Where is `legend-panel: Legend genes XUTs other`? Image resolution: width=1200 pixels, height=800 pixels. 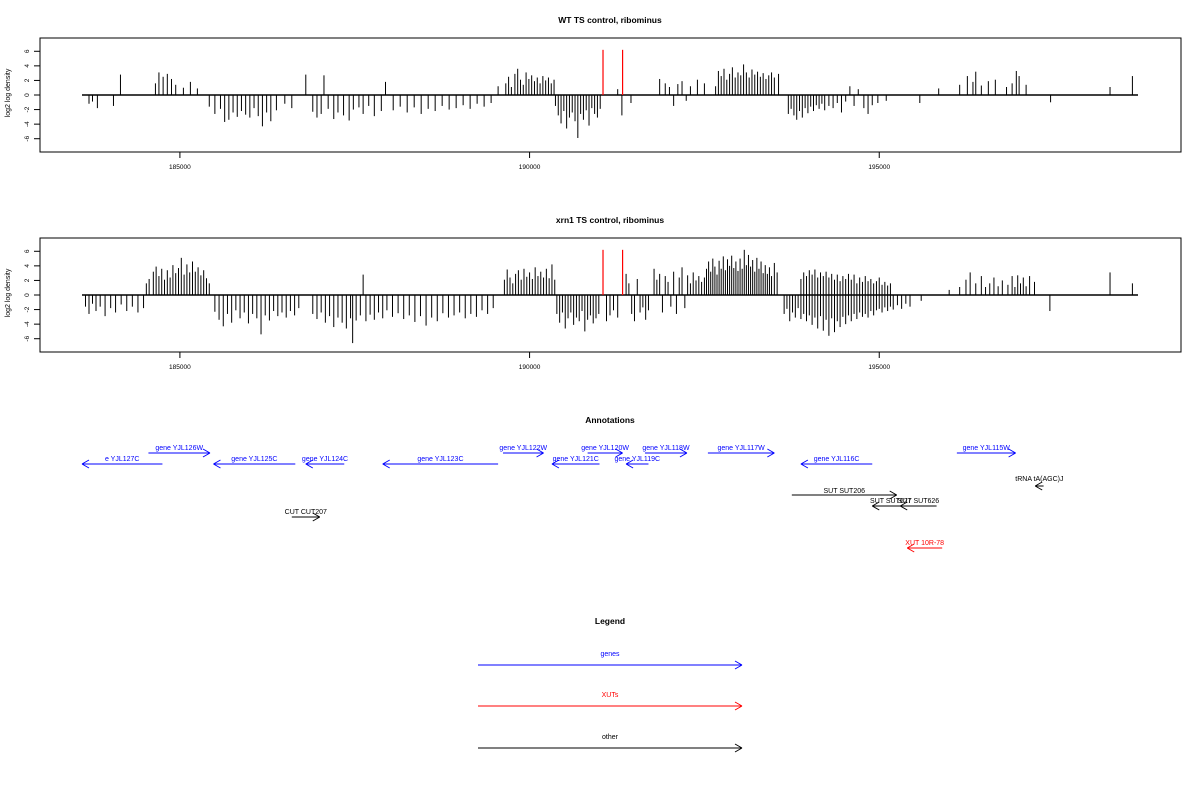 legend-panel: Legend genes XUTs other is located at coordinates (610, 684).